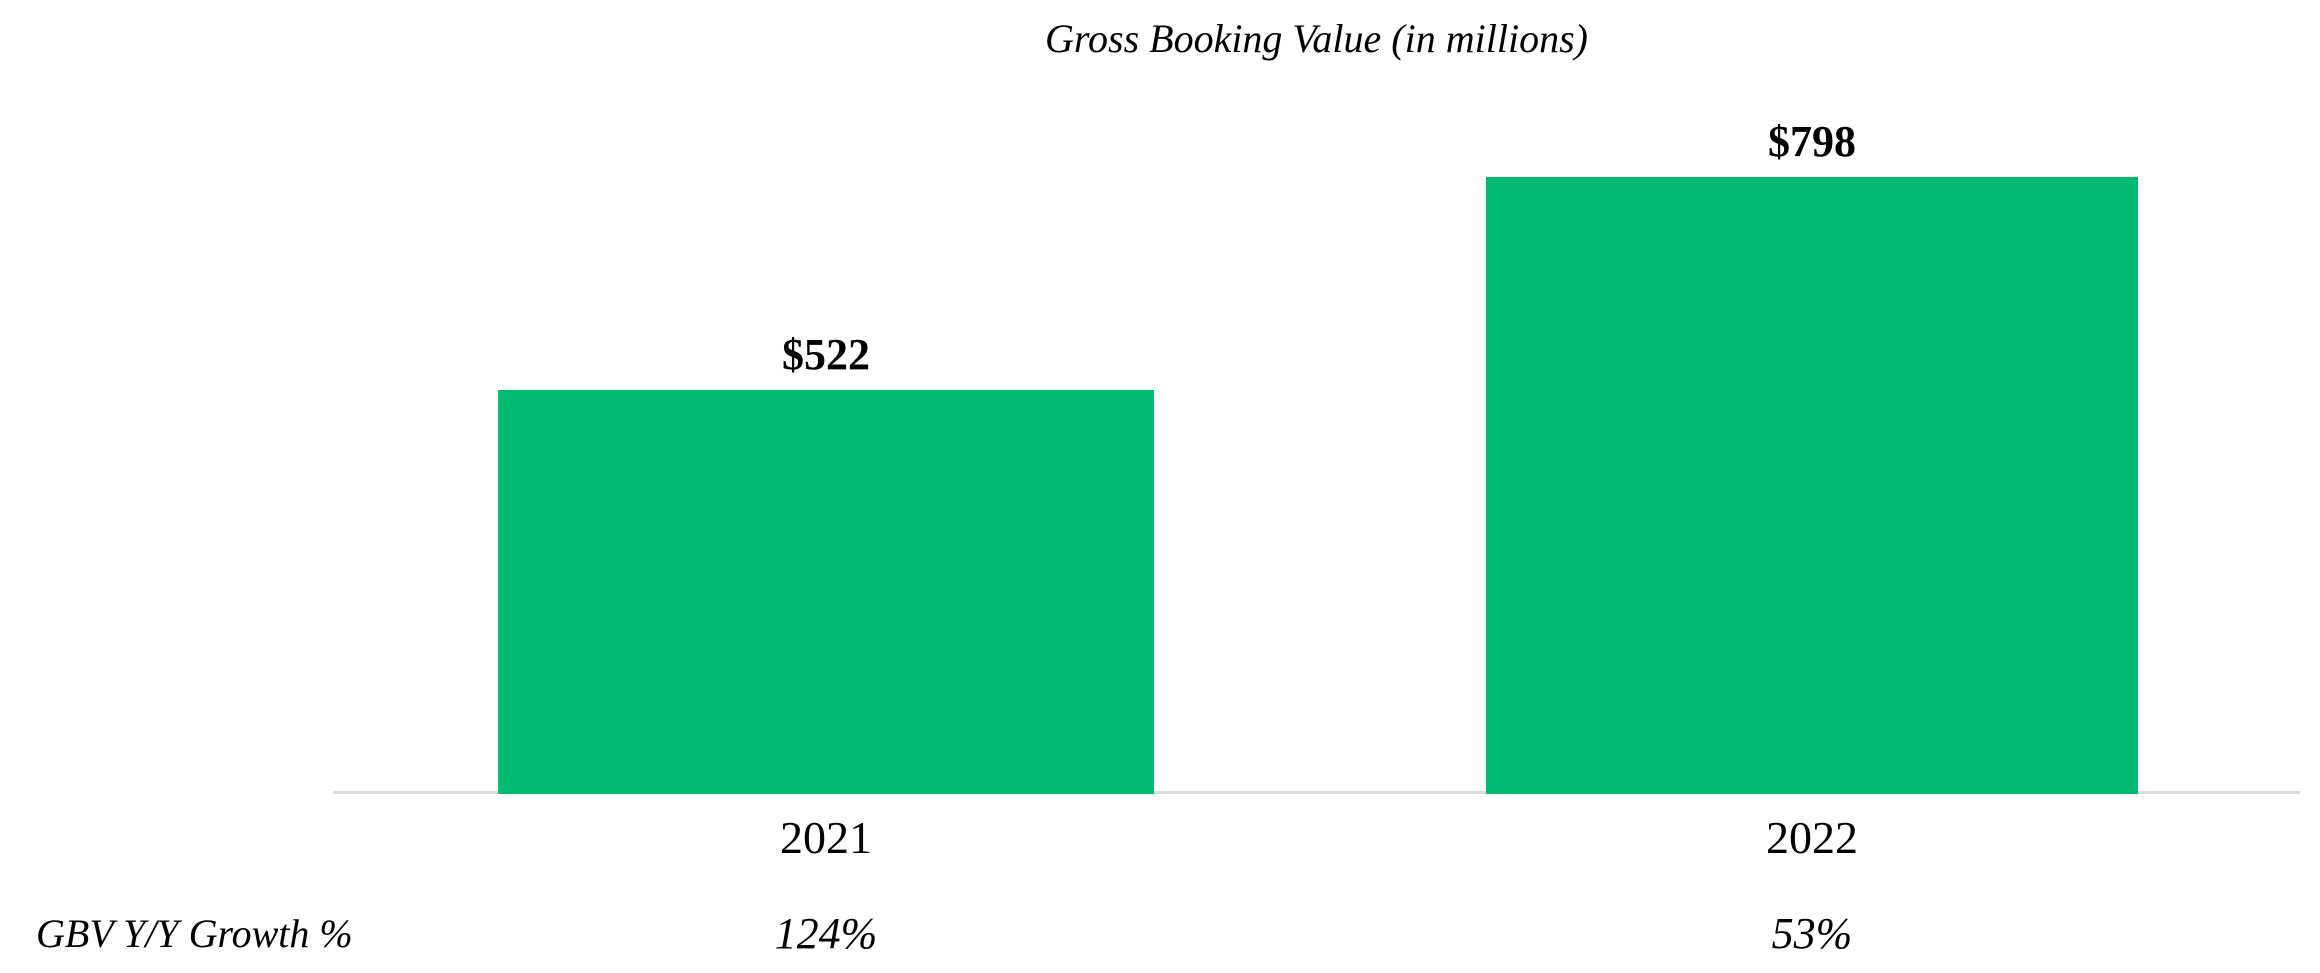 The width and height of the screenshot is (2320, 973). I want to click on x-axis-label-2022: 2022, so click(1812, 837).